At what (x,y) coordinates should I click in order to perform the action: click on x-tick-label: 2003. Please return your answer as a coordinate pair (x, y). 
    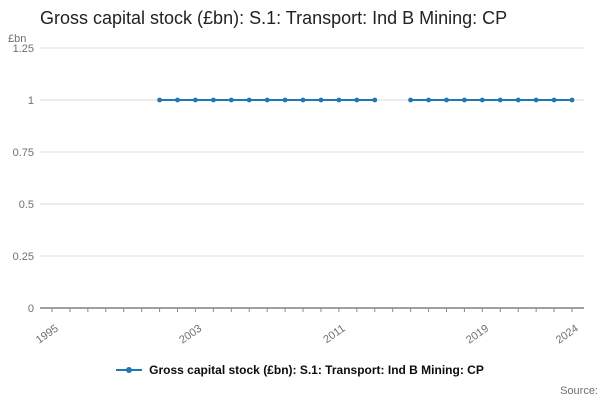
    Looking at the image, I should click on (190, 335).